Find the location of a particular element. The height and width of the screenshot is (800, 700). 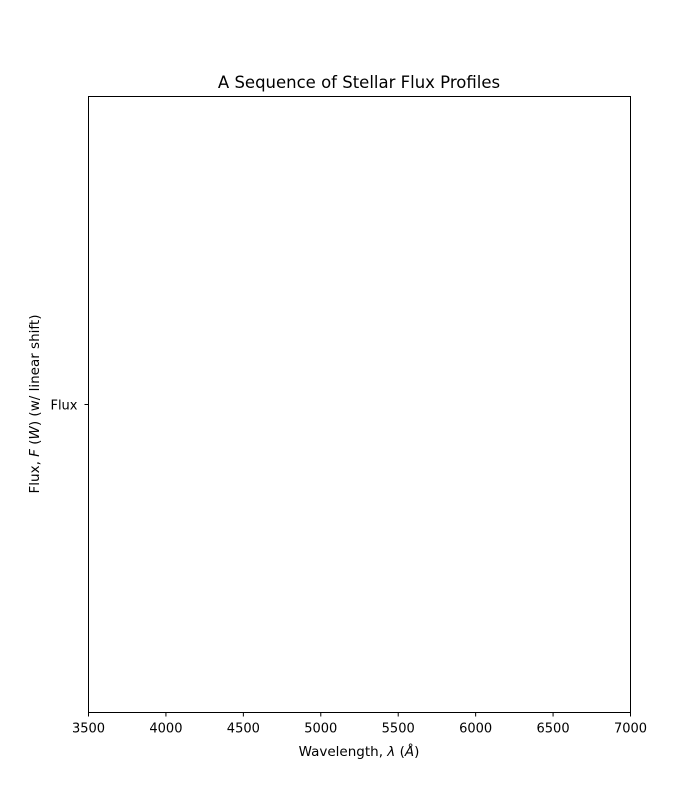

chart-title: A Sequence of Stellar Flux Profiles is located at coordinates (359, 82).